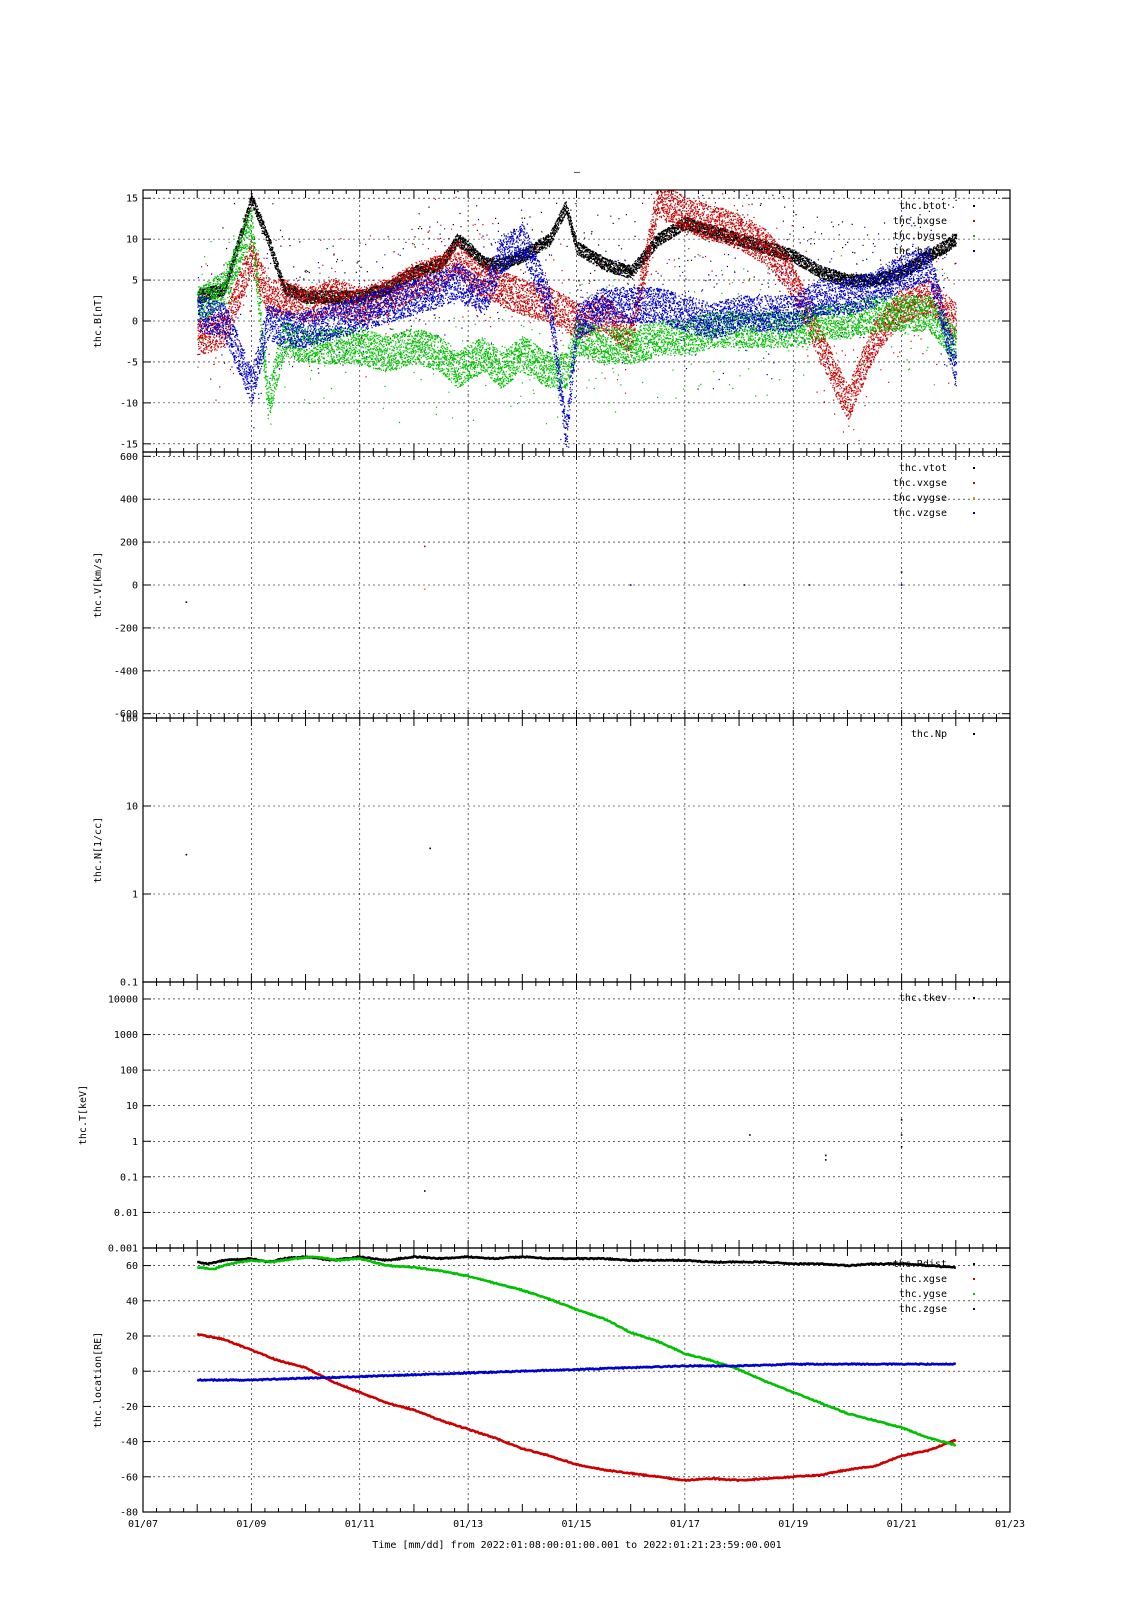  Describe the element at coordinates (929, 734) in the screenshot. I see `legend-label: thc.Np` at that location.